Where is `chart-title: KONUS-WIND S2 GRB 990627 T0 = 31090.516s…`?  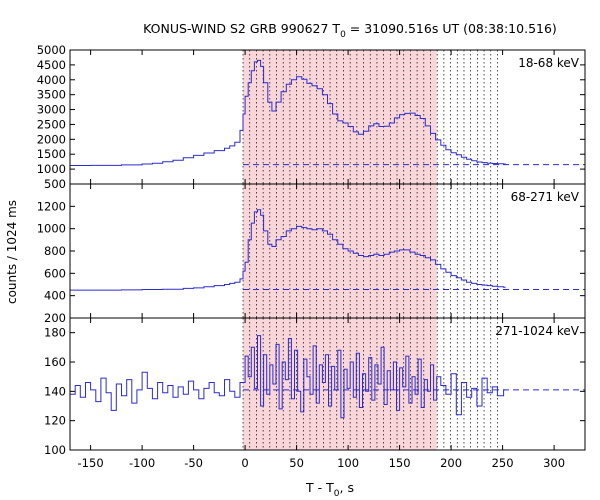 chart-title: KONUS-WIND S2 GRB 990627 T0 = 31090.516s… is located at coordinates (350, 30).